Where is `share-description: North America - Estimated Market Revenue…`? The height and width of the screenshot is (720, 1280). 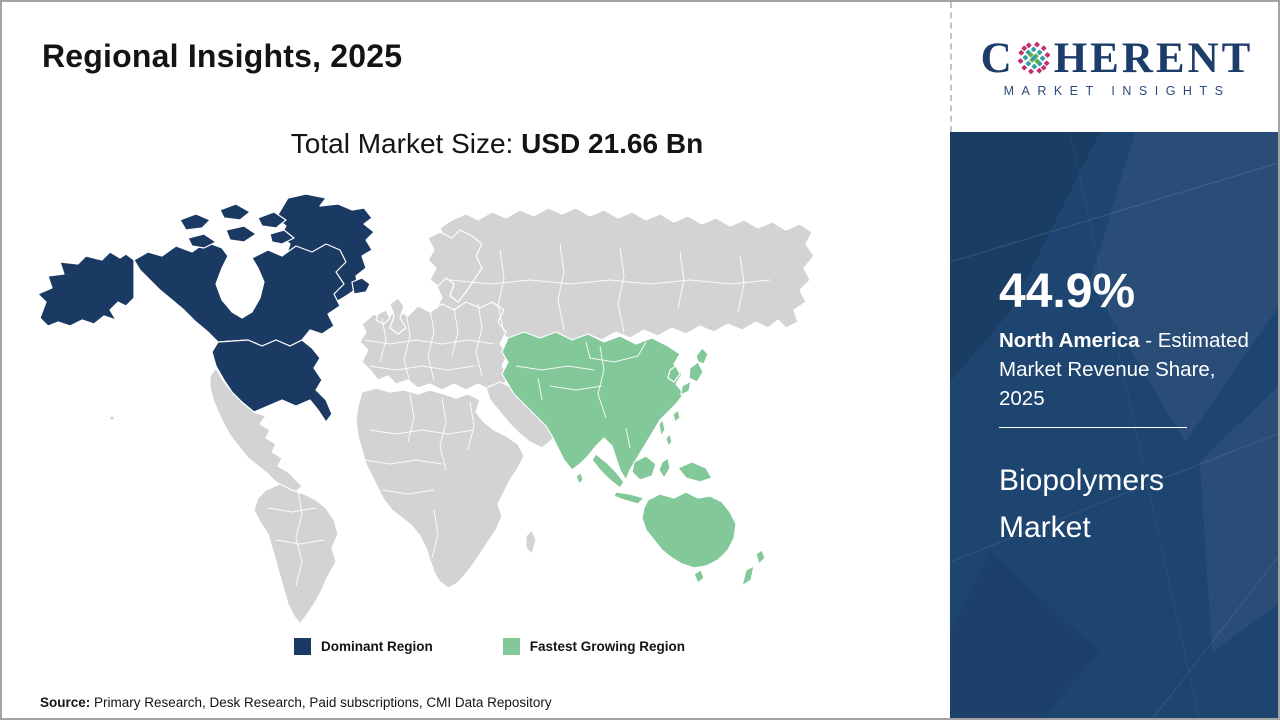 share-description: North America - Estimated Market Revenue… is located at coordinates (1130, 369).